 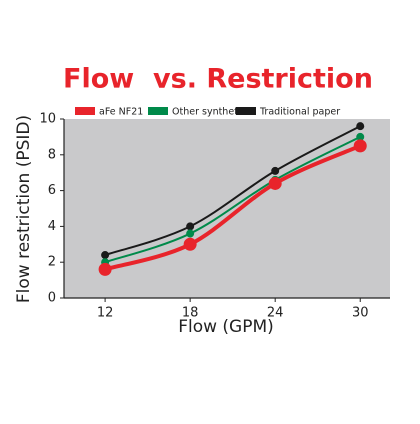 What do you see at coordinates (190, 313) in the screenshot?
I see `x-tick-label: 18` at bounding box center [190, 313].